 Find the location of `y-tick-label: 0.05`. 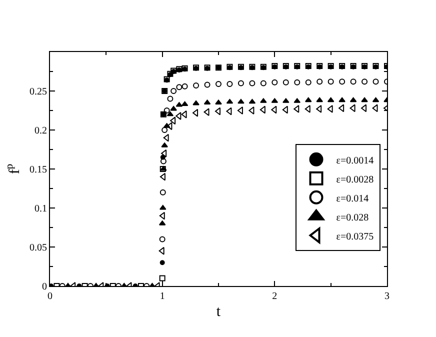

y-tick-label: 0.05 is located at coordinates (38, 248).